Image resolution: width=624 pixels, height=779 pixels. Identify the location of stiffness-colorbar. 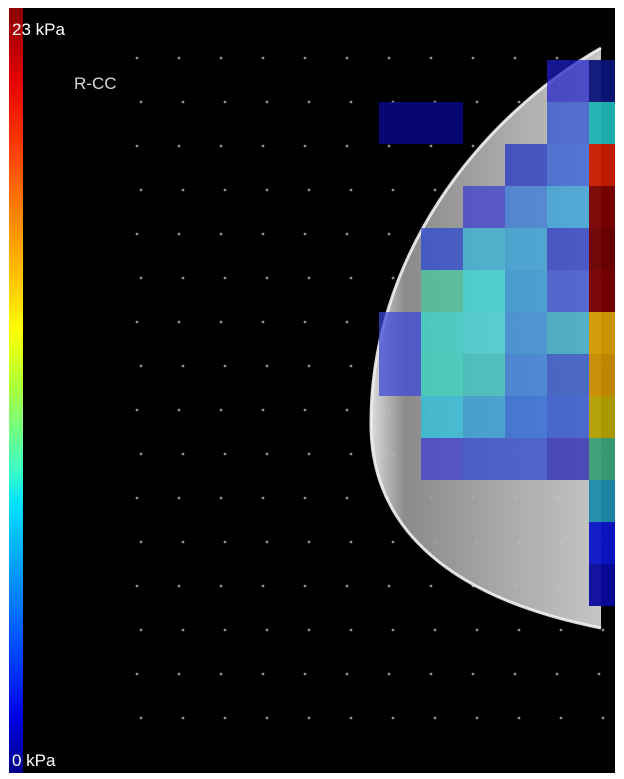
(16, 390).